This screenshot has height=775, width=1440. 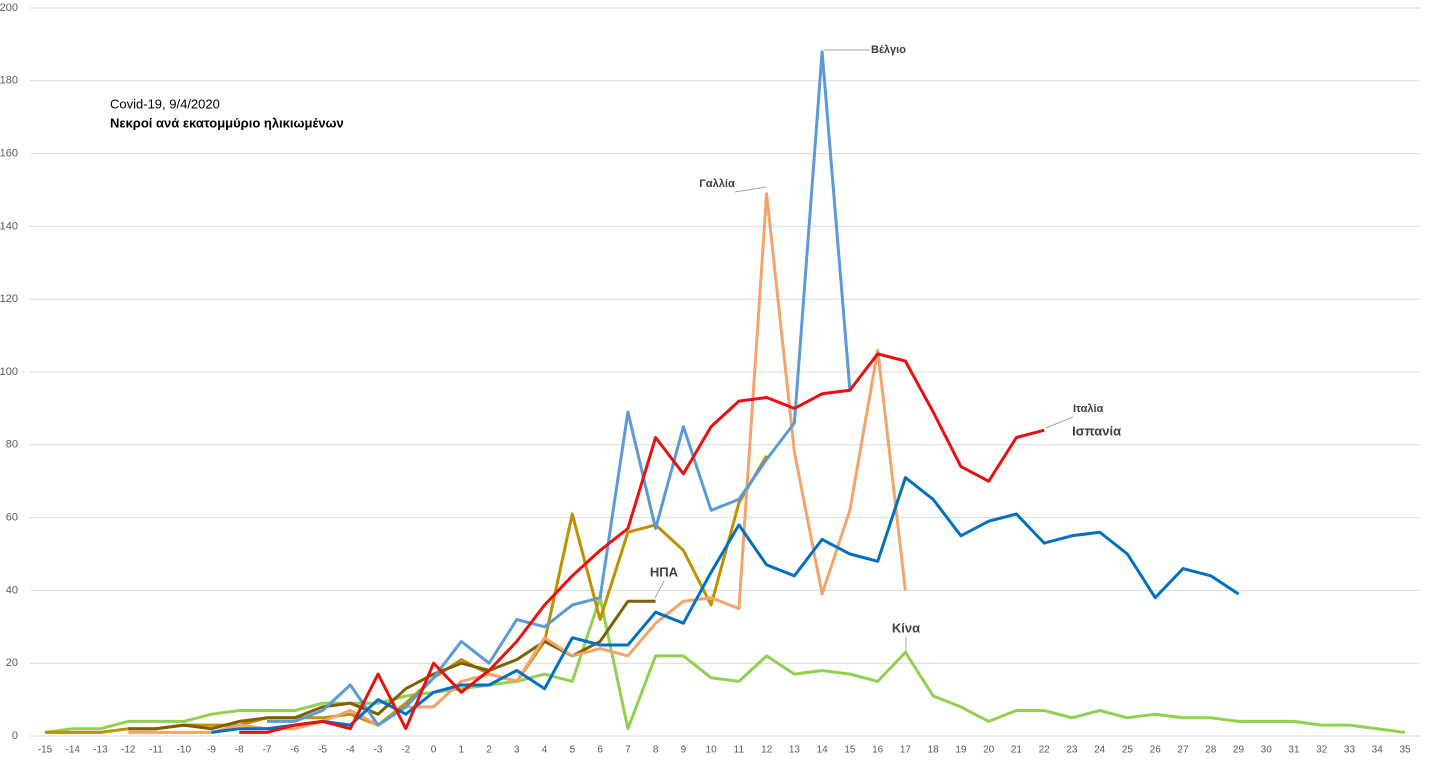 What do you see at coordinates (545, 750) in the screenshot?
I see `x-tick-label: 4` at bounding box center [545, 750].